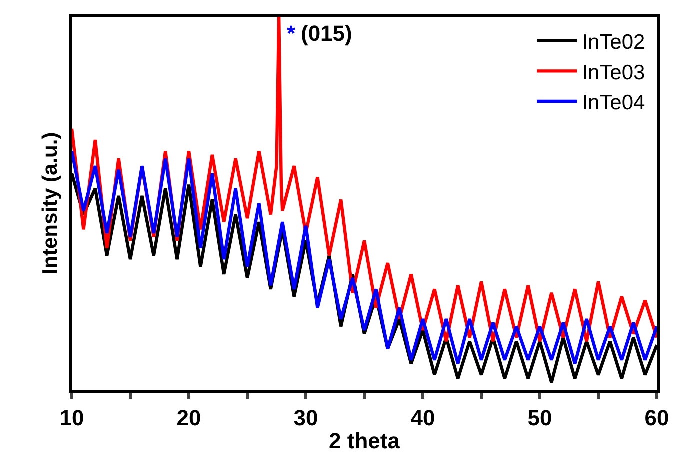 This screenshot has height=463, width=681. Describe the element at coordinates (540, 417) in the screenshot. I see `x-tick-label: 50` at that location.